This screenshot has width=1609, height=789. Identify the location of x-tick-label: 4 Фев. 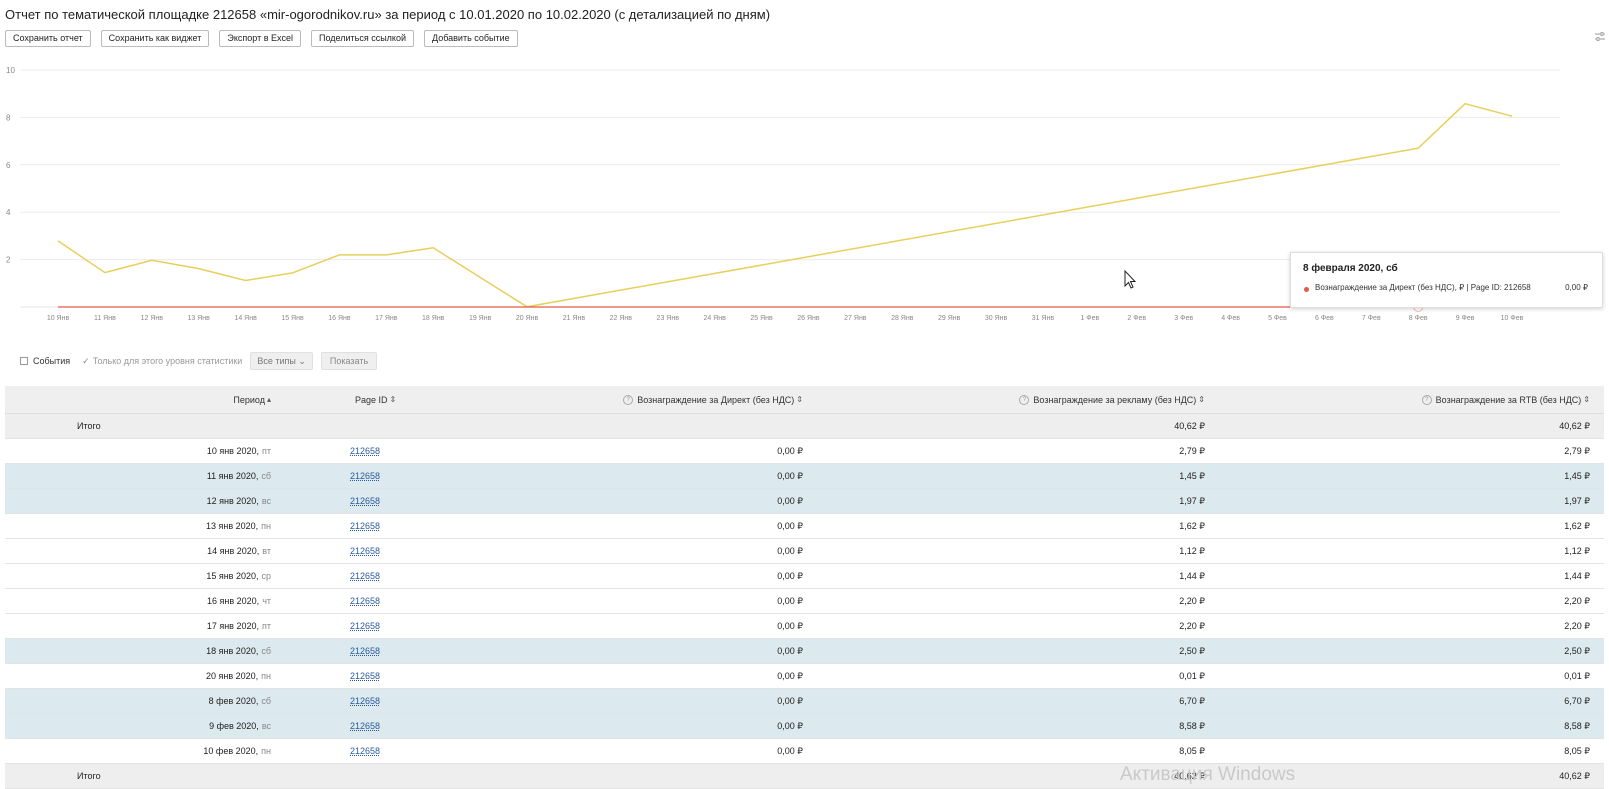
(1230, 318).